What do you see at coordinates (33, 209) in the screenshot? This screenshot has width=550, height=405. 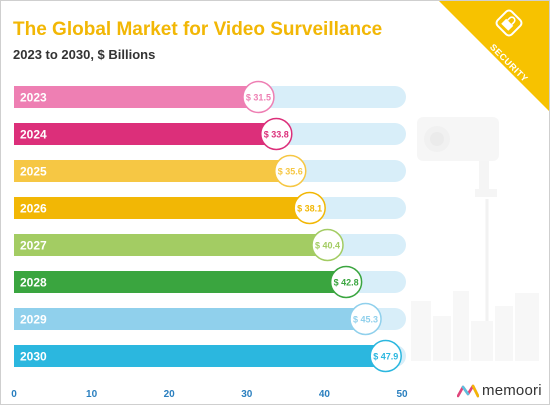 I see `category-label: 2026` at bounding box center [33, 209].